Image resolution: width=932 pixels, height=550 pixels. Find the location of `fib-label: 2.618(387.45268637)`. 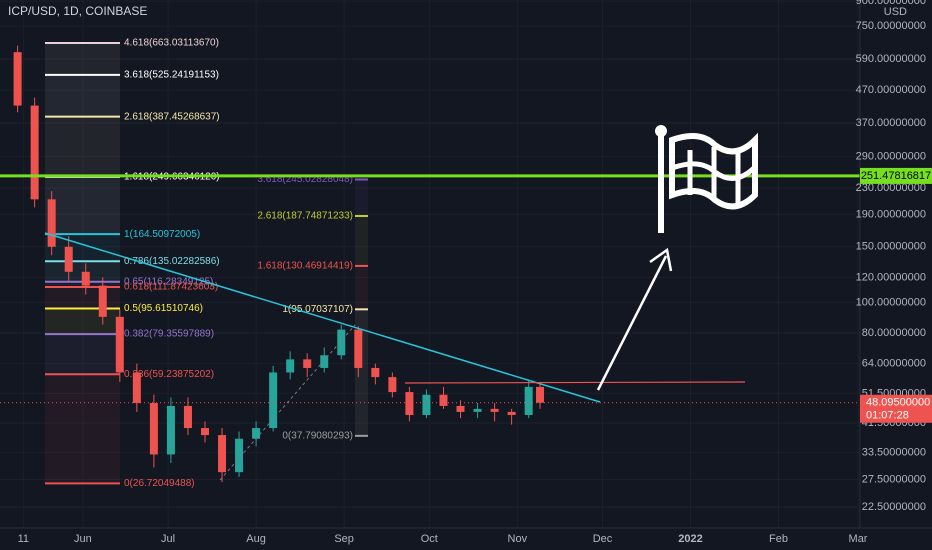

fib-label: 2.618(387.45268637) is located at coordinates (172, 116).